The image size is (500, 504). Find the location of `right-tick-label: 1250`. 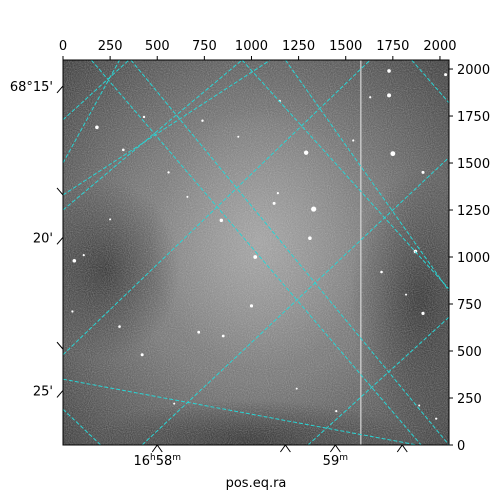

right-tick-label: 1250 is located at coordinates (473, 211).